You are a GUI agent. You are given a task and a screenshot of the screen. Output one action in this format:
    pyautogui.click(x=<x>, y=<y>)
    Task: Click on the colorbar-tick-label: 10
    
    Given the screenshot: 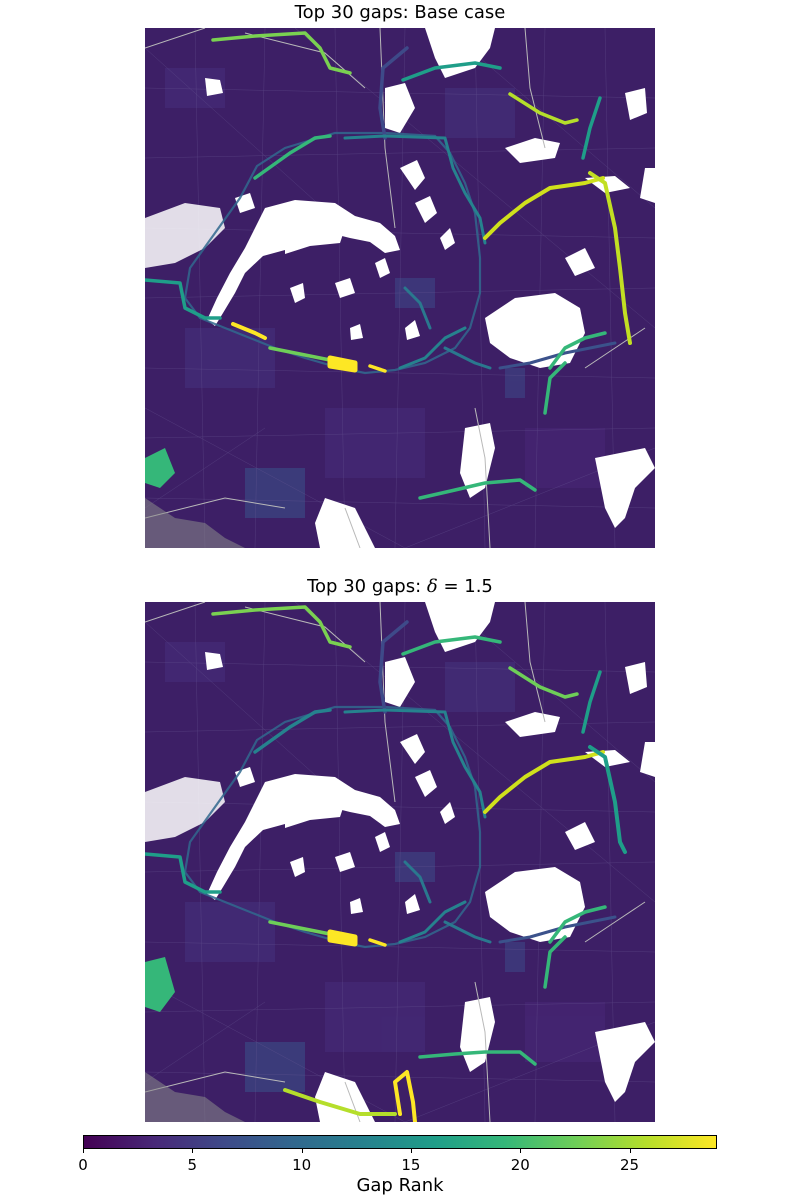 What is the action you would take?
    pyautogui.click(x=302, y=1165)
    